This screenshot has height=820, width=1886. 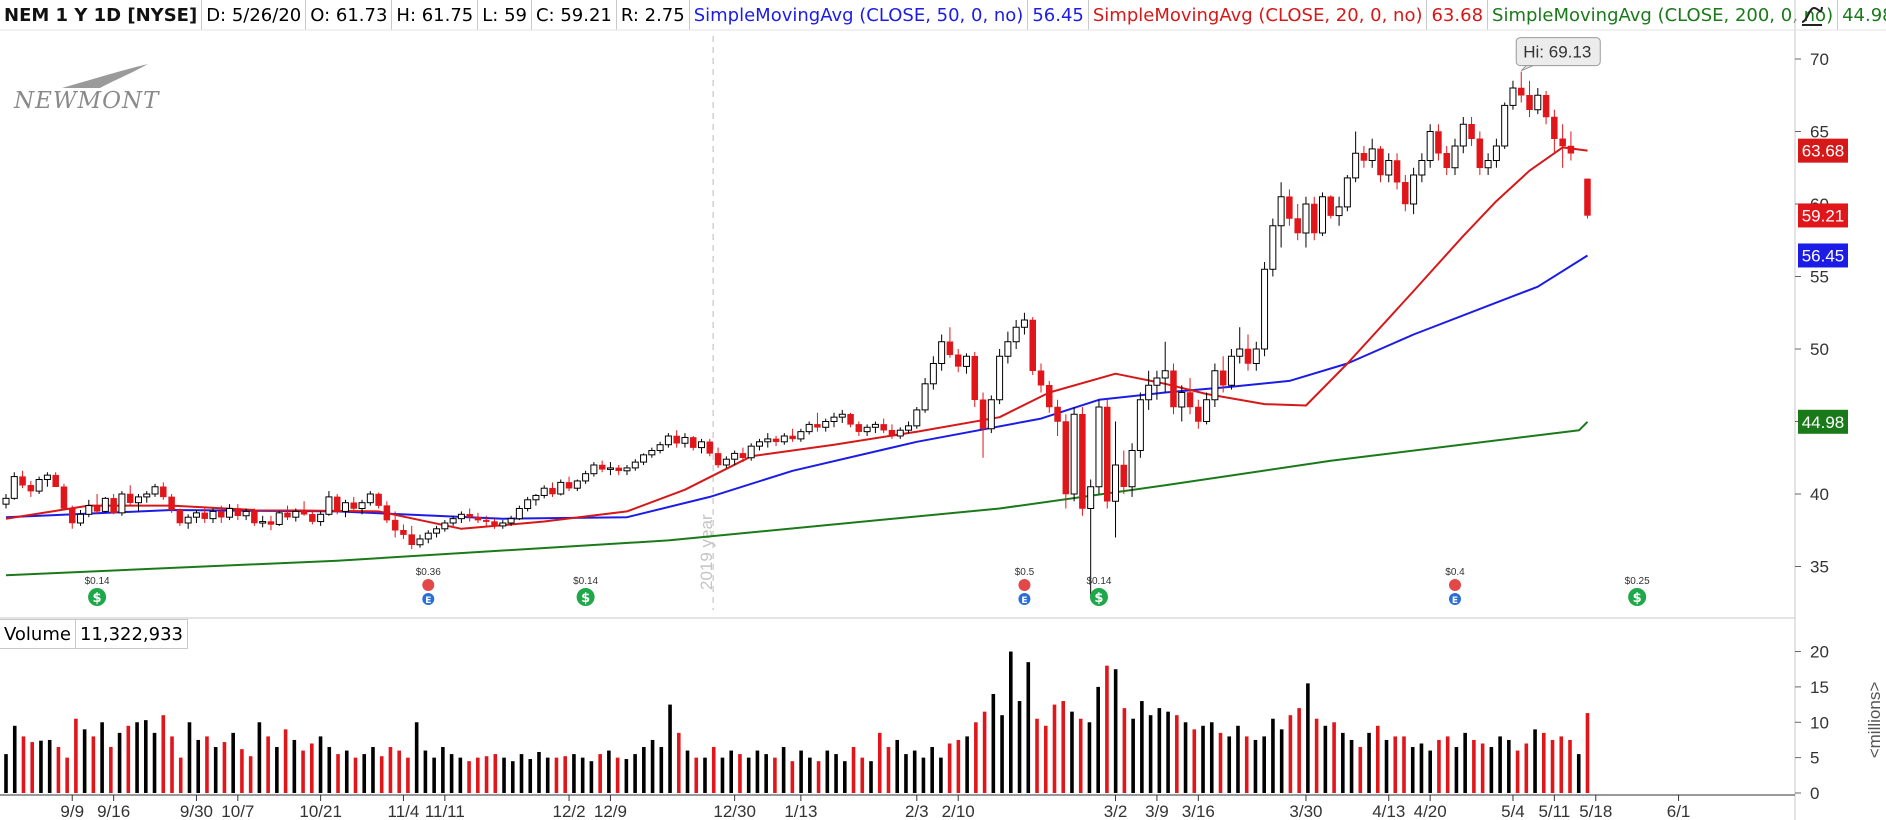 What do you see at coordinates (1663, 15) in the screenshot?
I see `sma200-label: SimpleMovingAvg (CLOSE, 200, 0, no)` at bounding box center [1663, 15].